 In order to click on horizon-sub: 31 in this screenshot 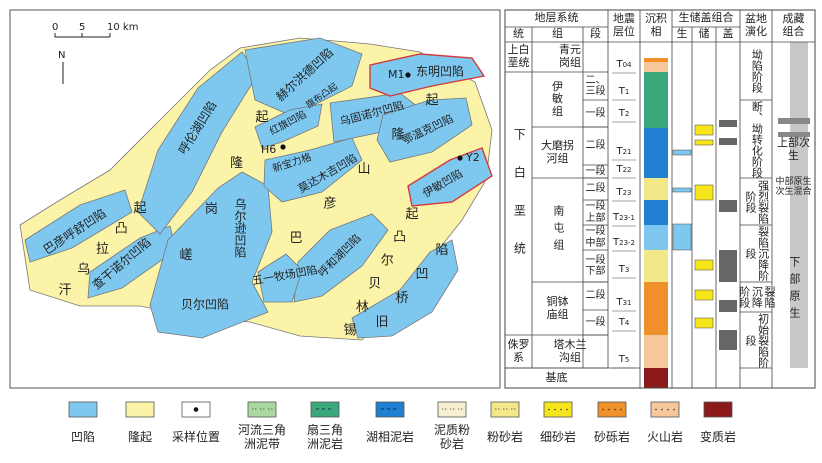, I will do `click(627, 302)`.